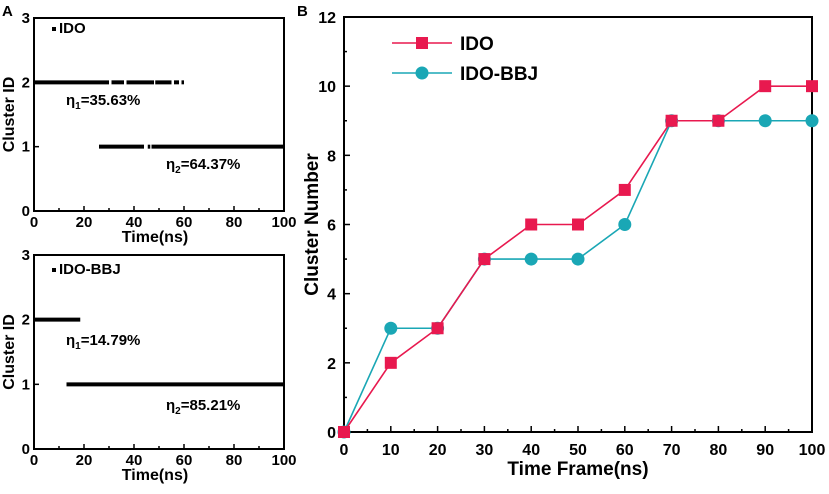  I want to click on y-tick-label: 8, so click(331, 156).